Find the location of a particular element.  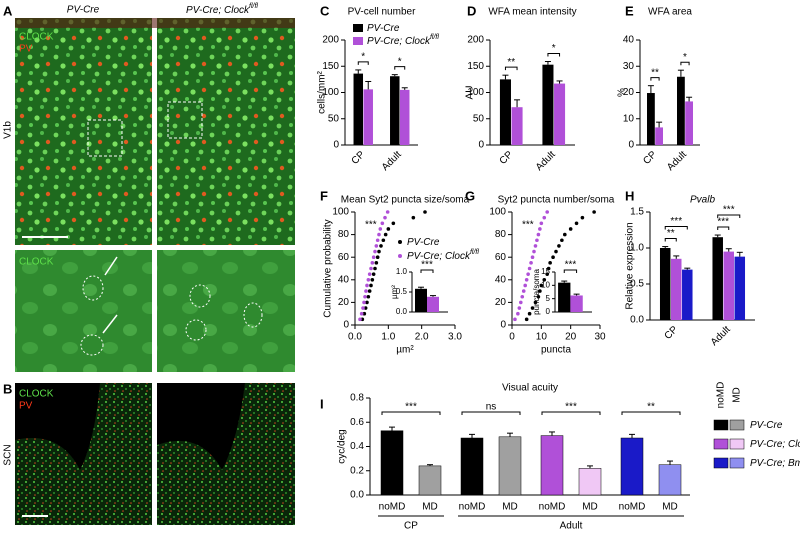

x-tick-label: 0.0 is located at coordinates (355, 337).